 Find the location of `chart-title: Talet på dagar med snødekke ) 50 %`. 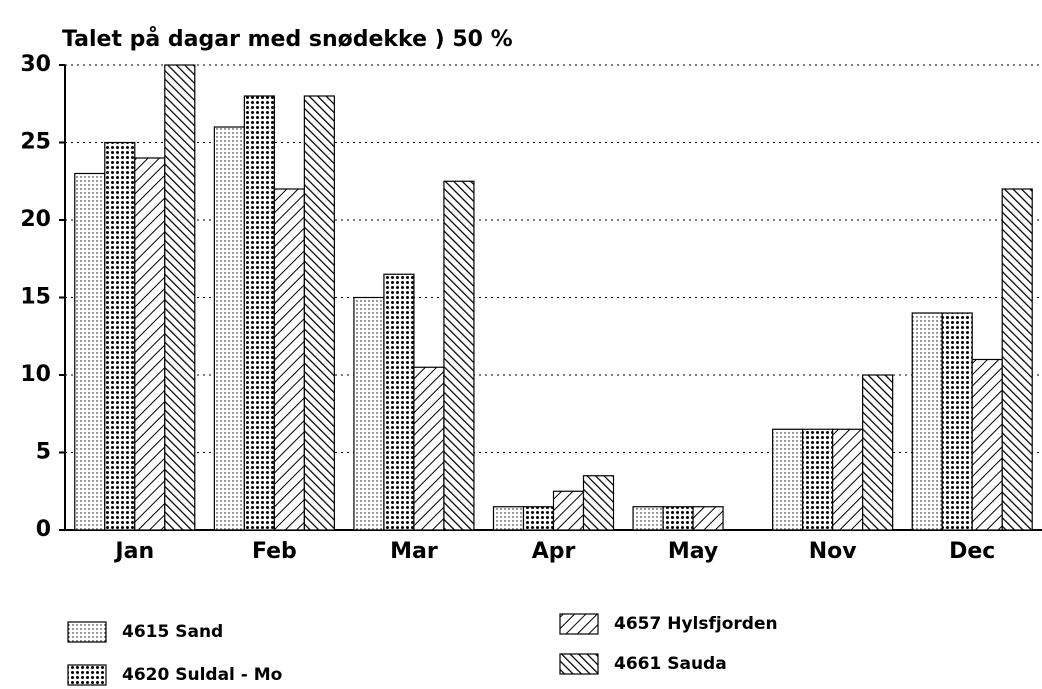

chart-title: Talet på dagar med snødekke ) 50 % is located at coordinates (287, 39).